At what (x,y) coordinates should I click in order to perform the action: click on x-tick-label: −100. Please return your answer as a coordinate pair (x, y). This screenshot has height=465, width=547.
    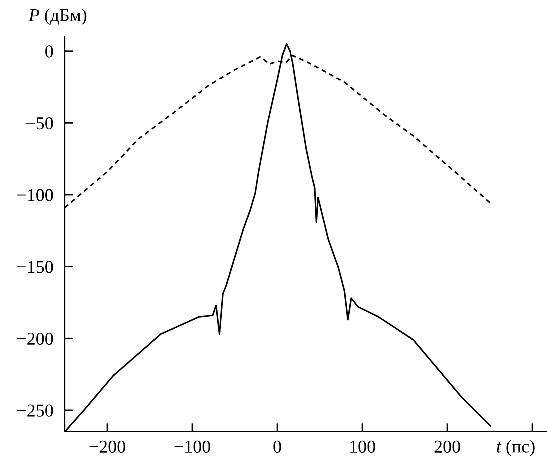
    Looking at the image, I should click on (192, 447).